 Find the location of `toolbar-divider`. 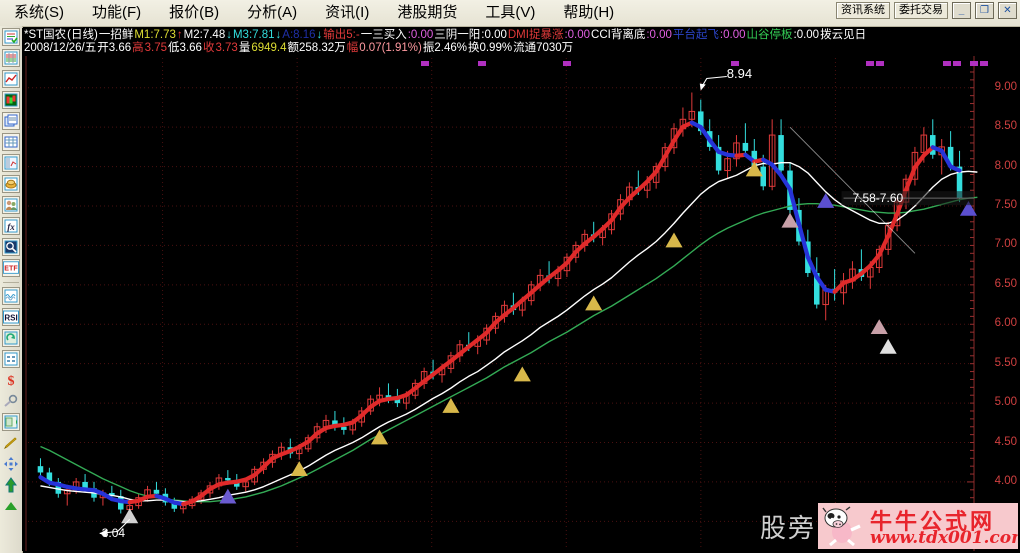

toolbar-divider is located at coordinates (11, 282).